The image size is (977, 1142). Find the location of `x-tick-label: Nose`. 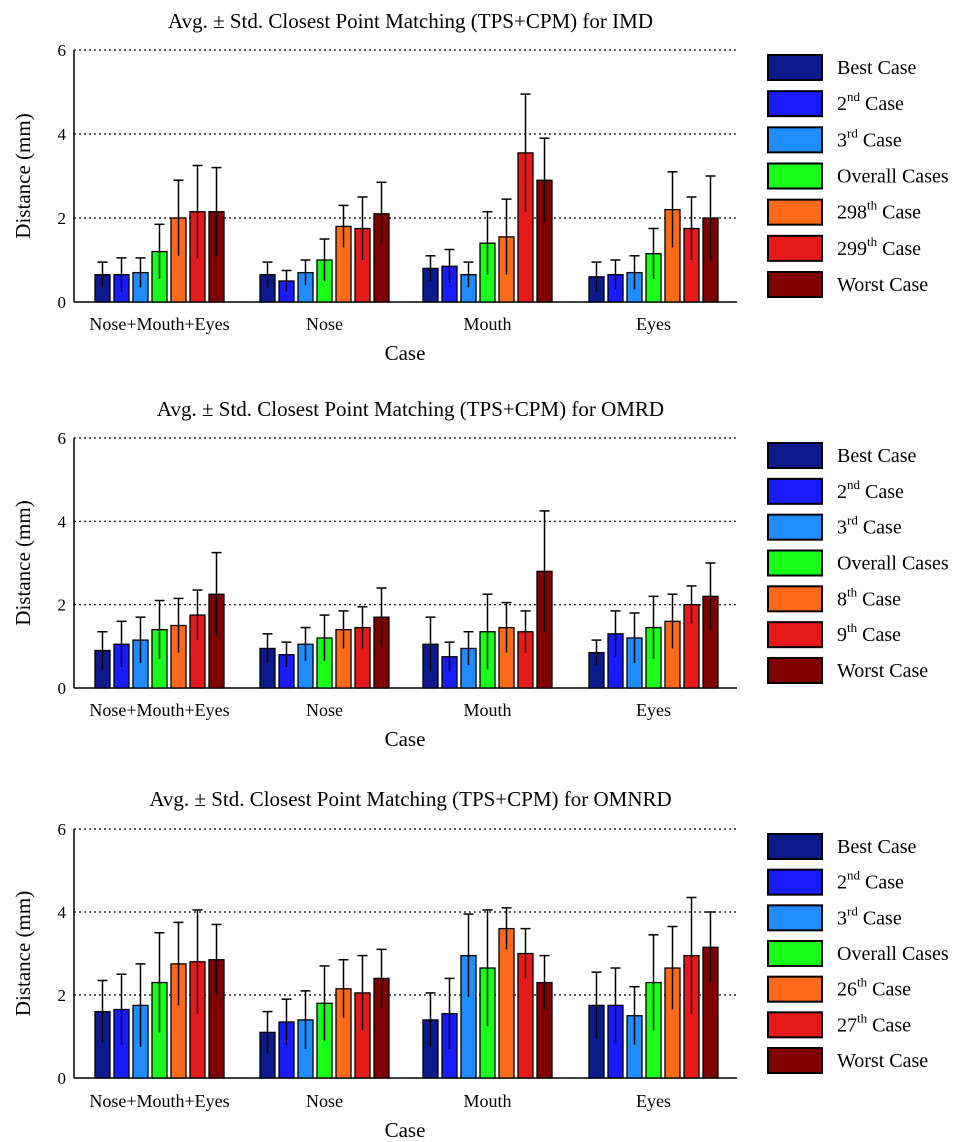

x-tick-label: Nose is located at coordinates (324, 1101).